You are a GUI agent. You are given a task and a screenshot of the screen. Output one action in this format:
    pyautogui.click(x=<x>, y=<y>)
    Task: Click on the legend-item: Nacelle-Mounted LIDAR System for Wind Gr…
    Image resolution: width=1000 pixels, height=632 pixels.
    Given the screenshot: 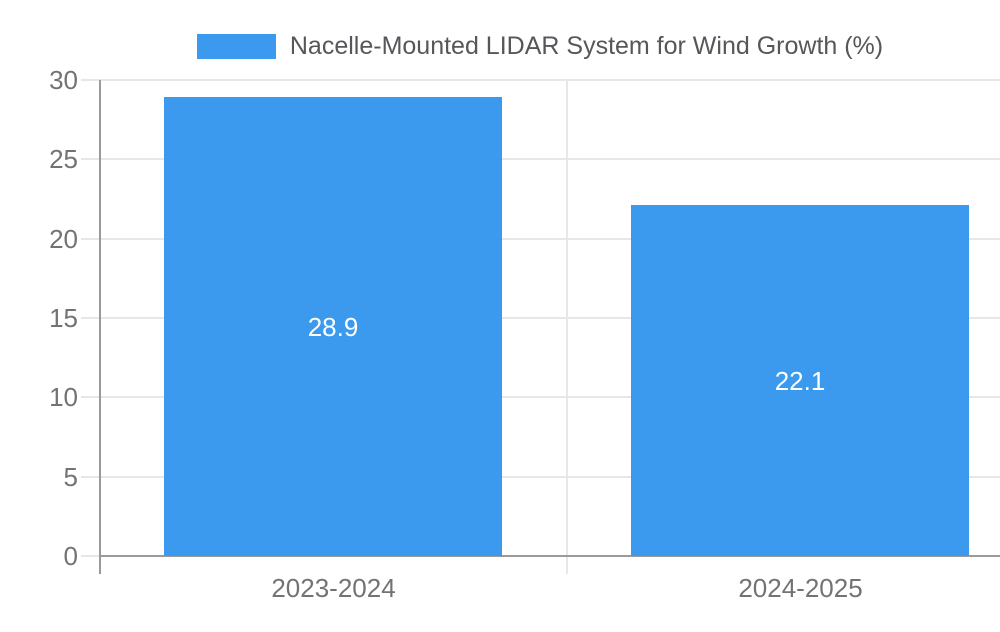 What is the action you would take?
    pyautogui.click(x=540, y=46)
    